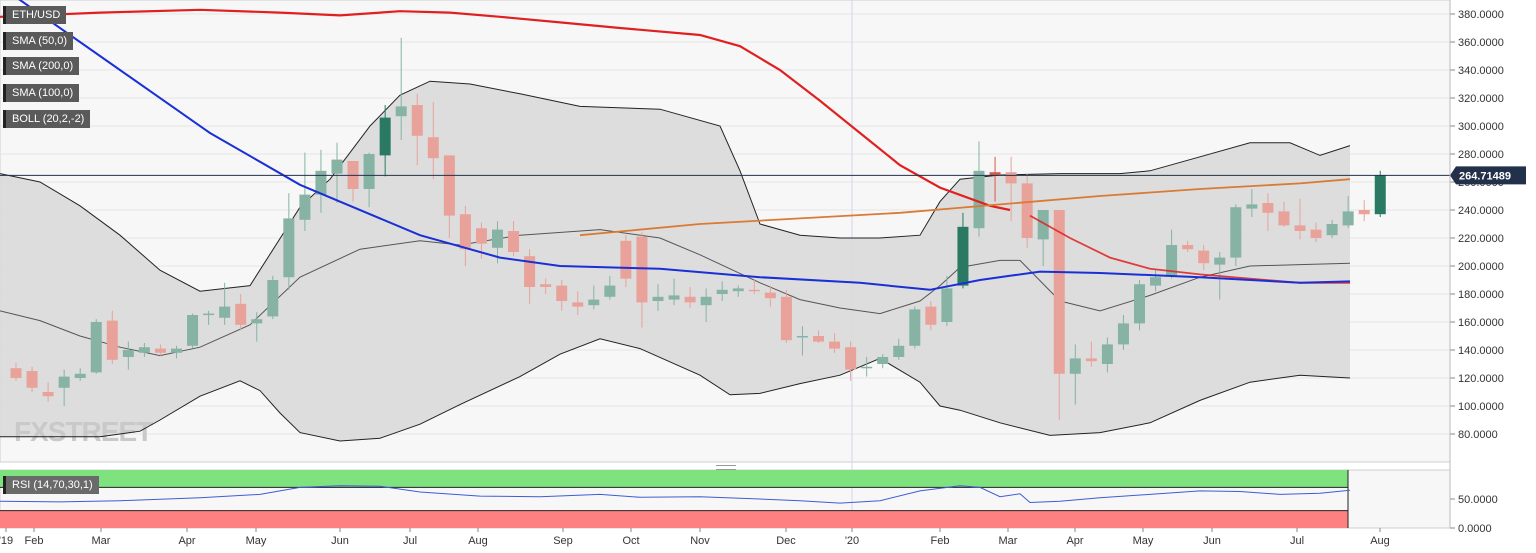 The image size is (1536, 553). What do you see at coordinates (1481, 99) in the screenshot?
I see `y-tick-label: 320.0000` at bounding box center [1481, 99].